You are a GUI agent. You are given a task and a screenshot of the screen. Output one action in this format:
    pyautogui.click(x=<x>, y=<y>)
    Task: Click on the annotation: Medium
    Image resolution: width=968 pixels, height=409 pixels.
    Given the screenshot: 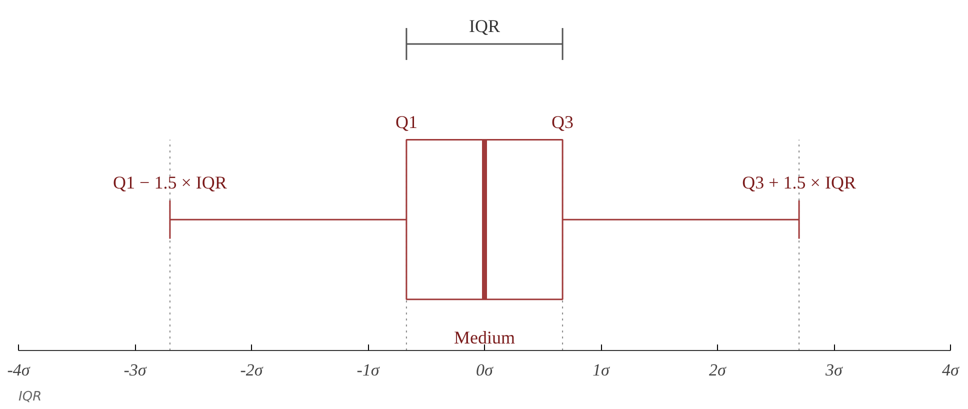 What is the action you would take?
    pyautogui.click(x=484, y=337)
    